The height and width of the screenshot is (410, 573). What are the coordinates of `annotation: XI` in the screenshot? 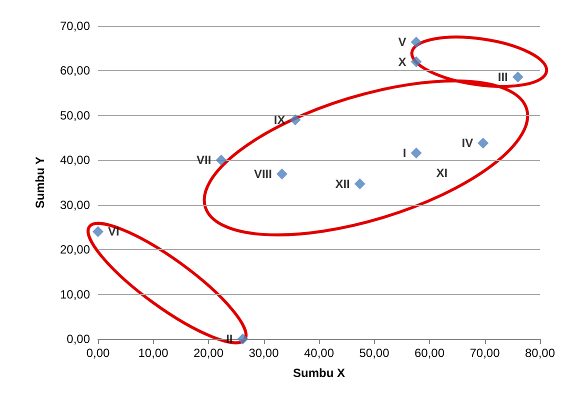 It's located at (442, 173).